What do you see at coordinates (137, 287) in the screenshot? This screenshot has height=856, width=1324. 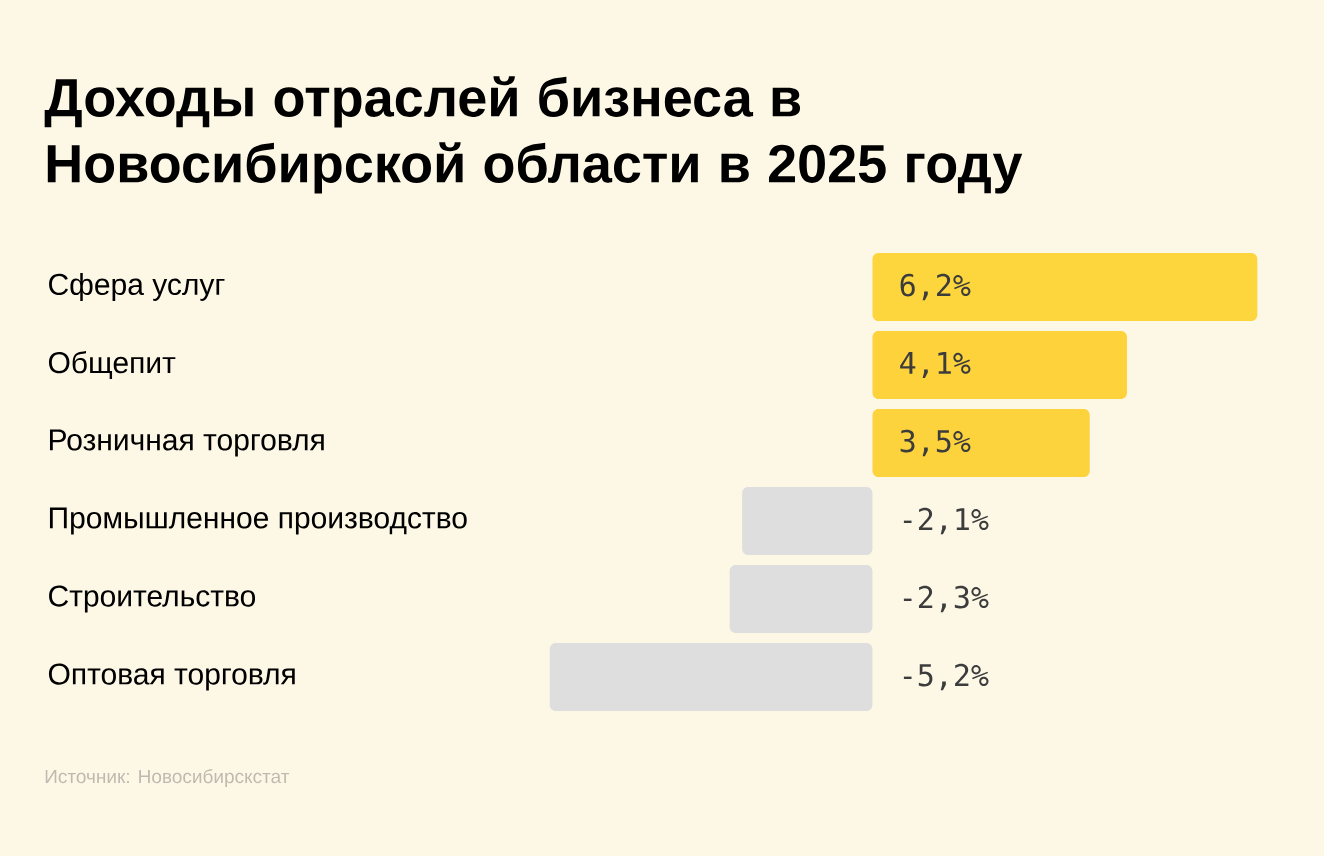 I see `y-tick-label: Сфера услуг` at bounding box center [137, 287].